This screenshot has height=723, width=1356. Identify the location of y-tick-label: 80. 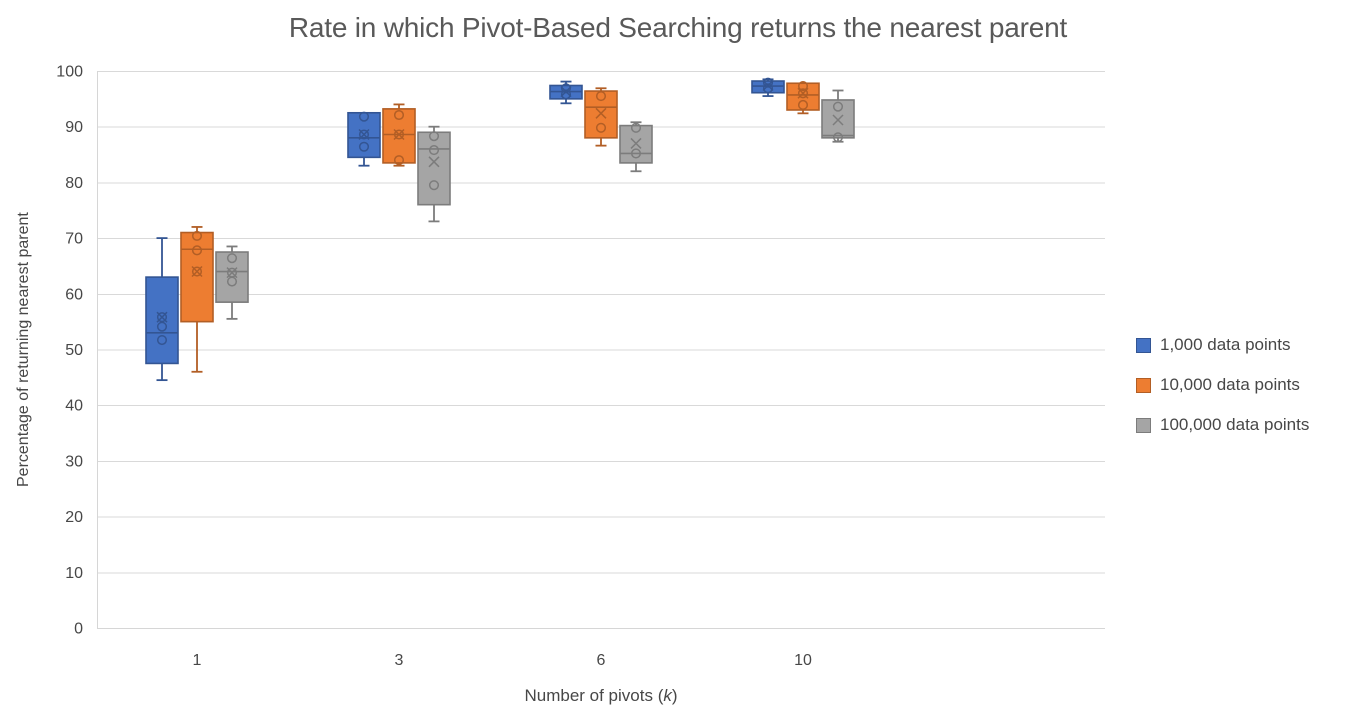
(74, 183).